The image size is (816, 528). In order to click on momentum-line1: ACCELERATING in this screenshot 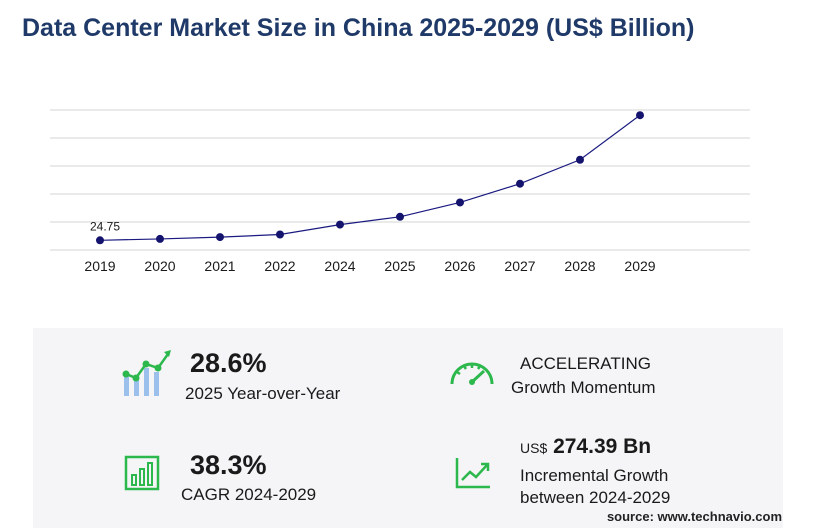, I will do `click(585, 363)`.